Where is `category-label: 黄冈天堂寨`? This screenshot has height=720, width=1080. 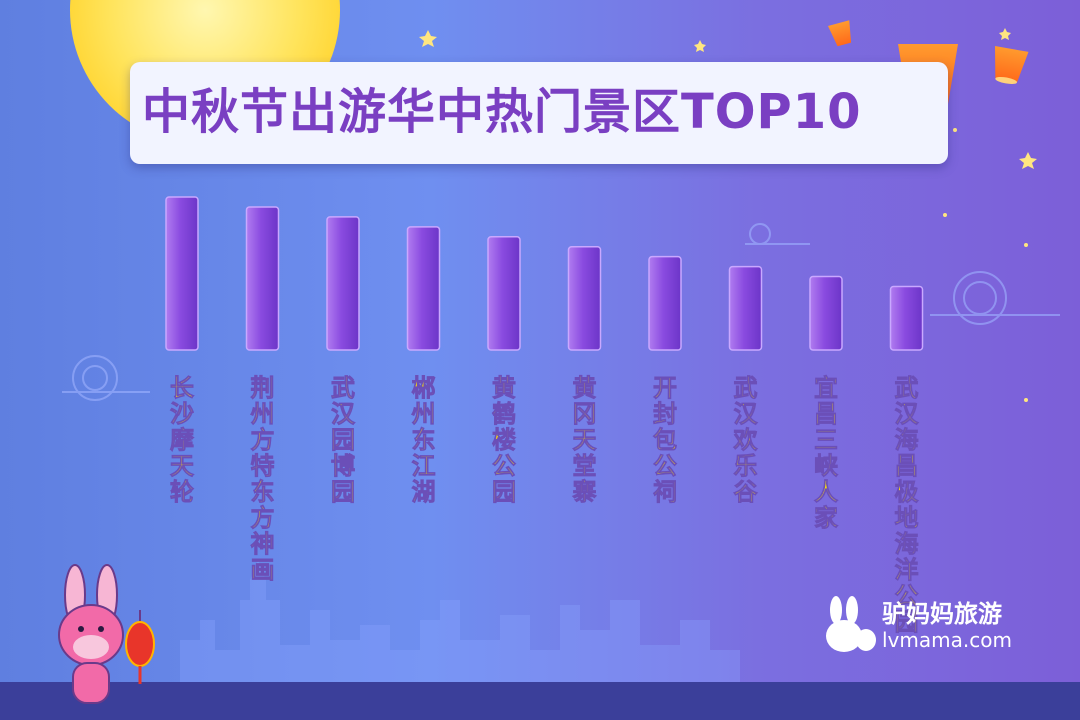
category-label: 黄冈天堂寨 is located at coordinates (585, 440).